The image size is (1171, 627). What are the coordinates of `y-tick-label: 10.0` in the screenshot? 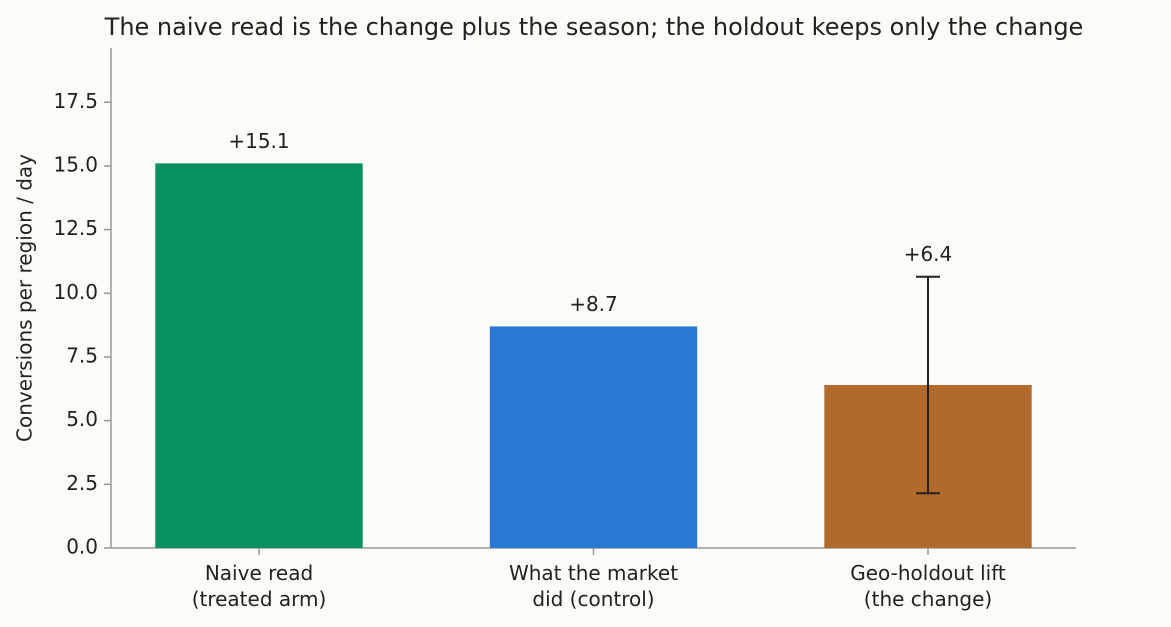 It's located at (75, 292).